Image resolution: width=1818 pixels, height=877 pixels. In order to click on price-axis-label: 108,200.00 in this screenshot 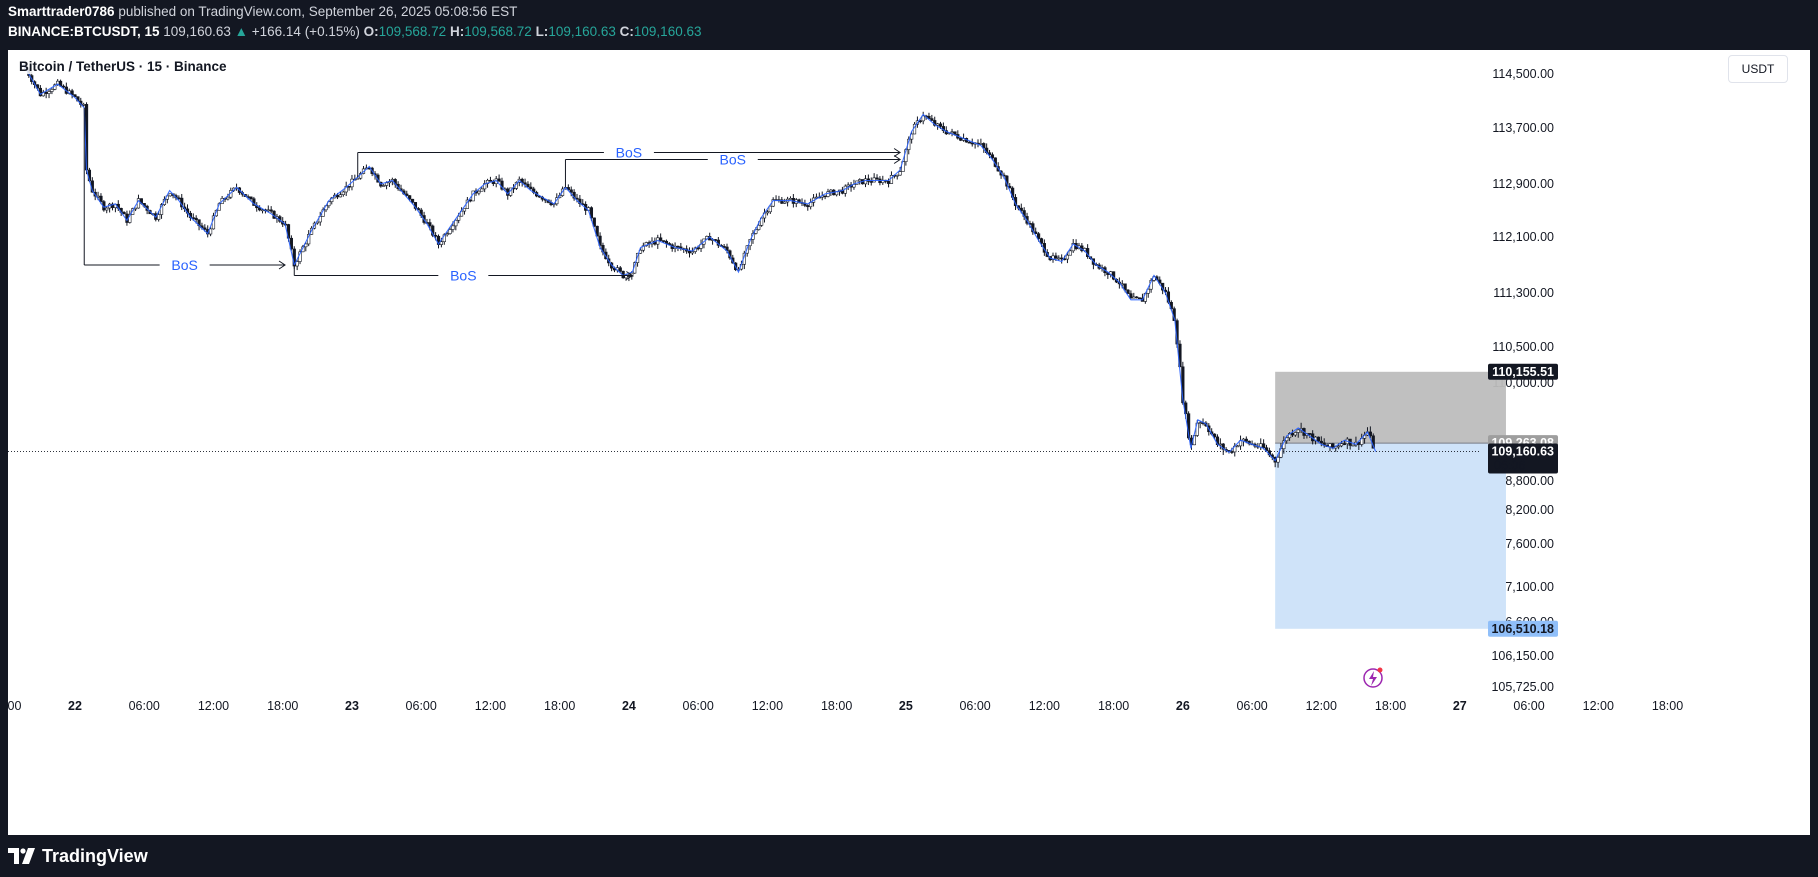, I will do `click(1522, 510)`.